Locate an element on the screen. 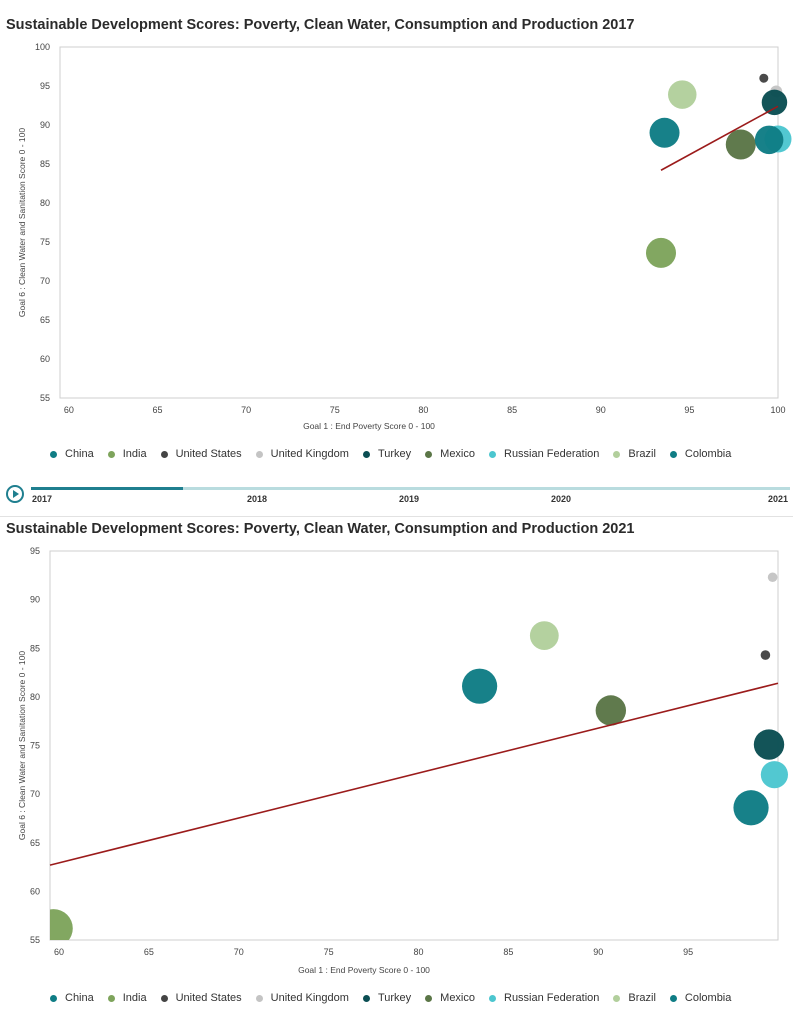 Image resolution: width=793 pixels, height=1024 pixels. bubble-russian-federation is located at coordinates (774, 775).